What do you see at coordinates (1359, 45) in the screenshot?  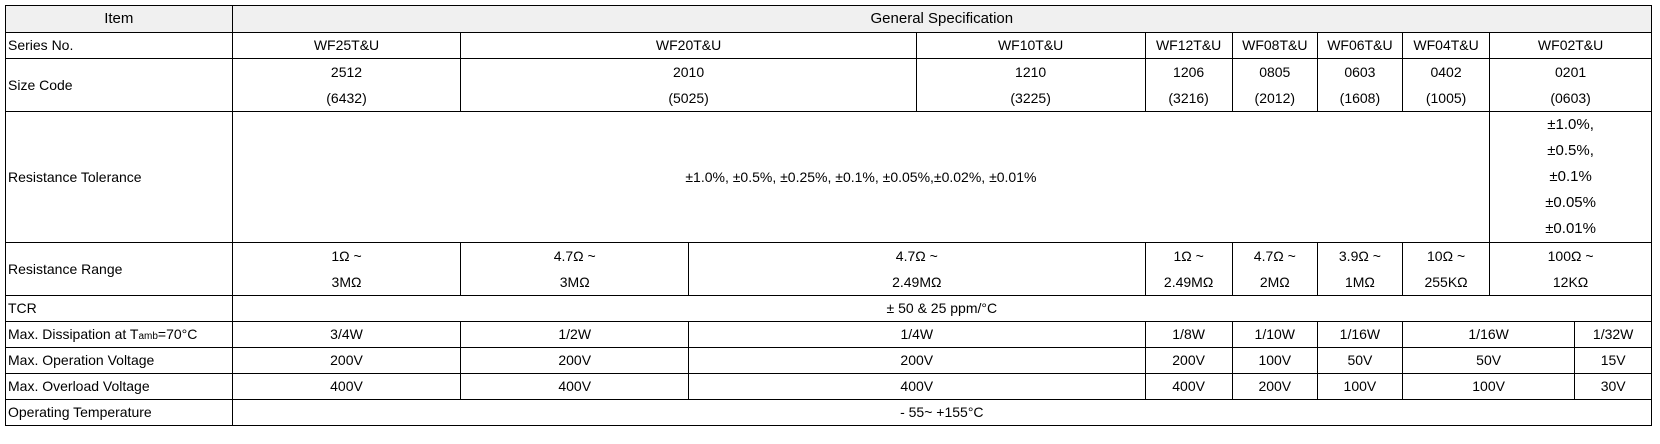 I see `series-cell: WF06T&U` at bounding box center [1359, 45].